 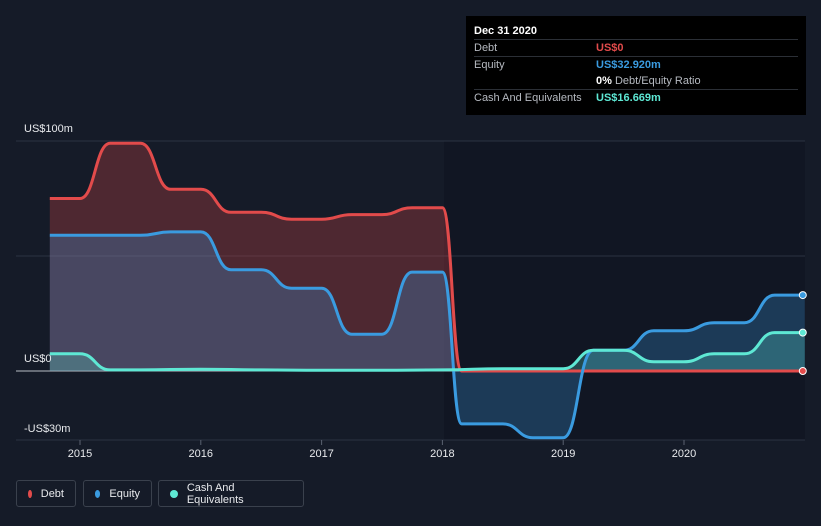 I want to click on y-tick-label: -US$30m, so click(x=47, y=429).